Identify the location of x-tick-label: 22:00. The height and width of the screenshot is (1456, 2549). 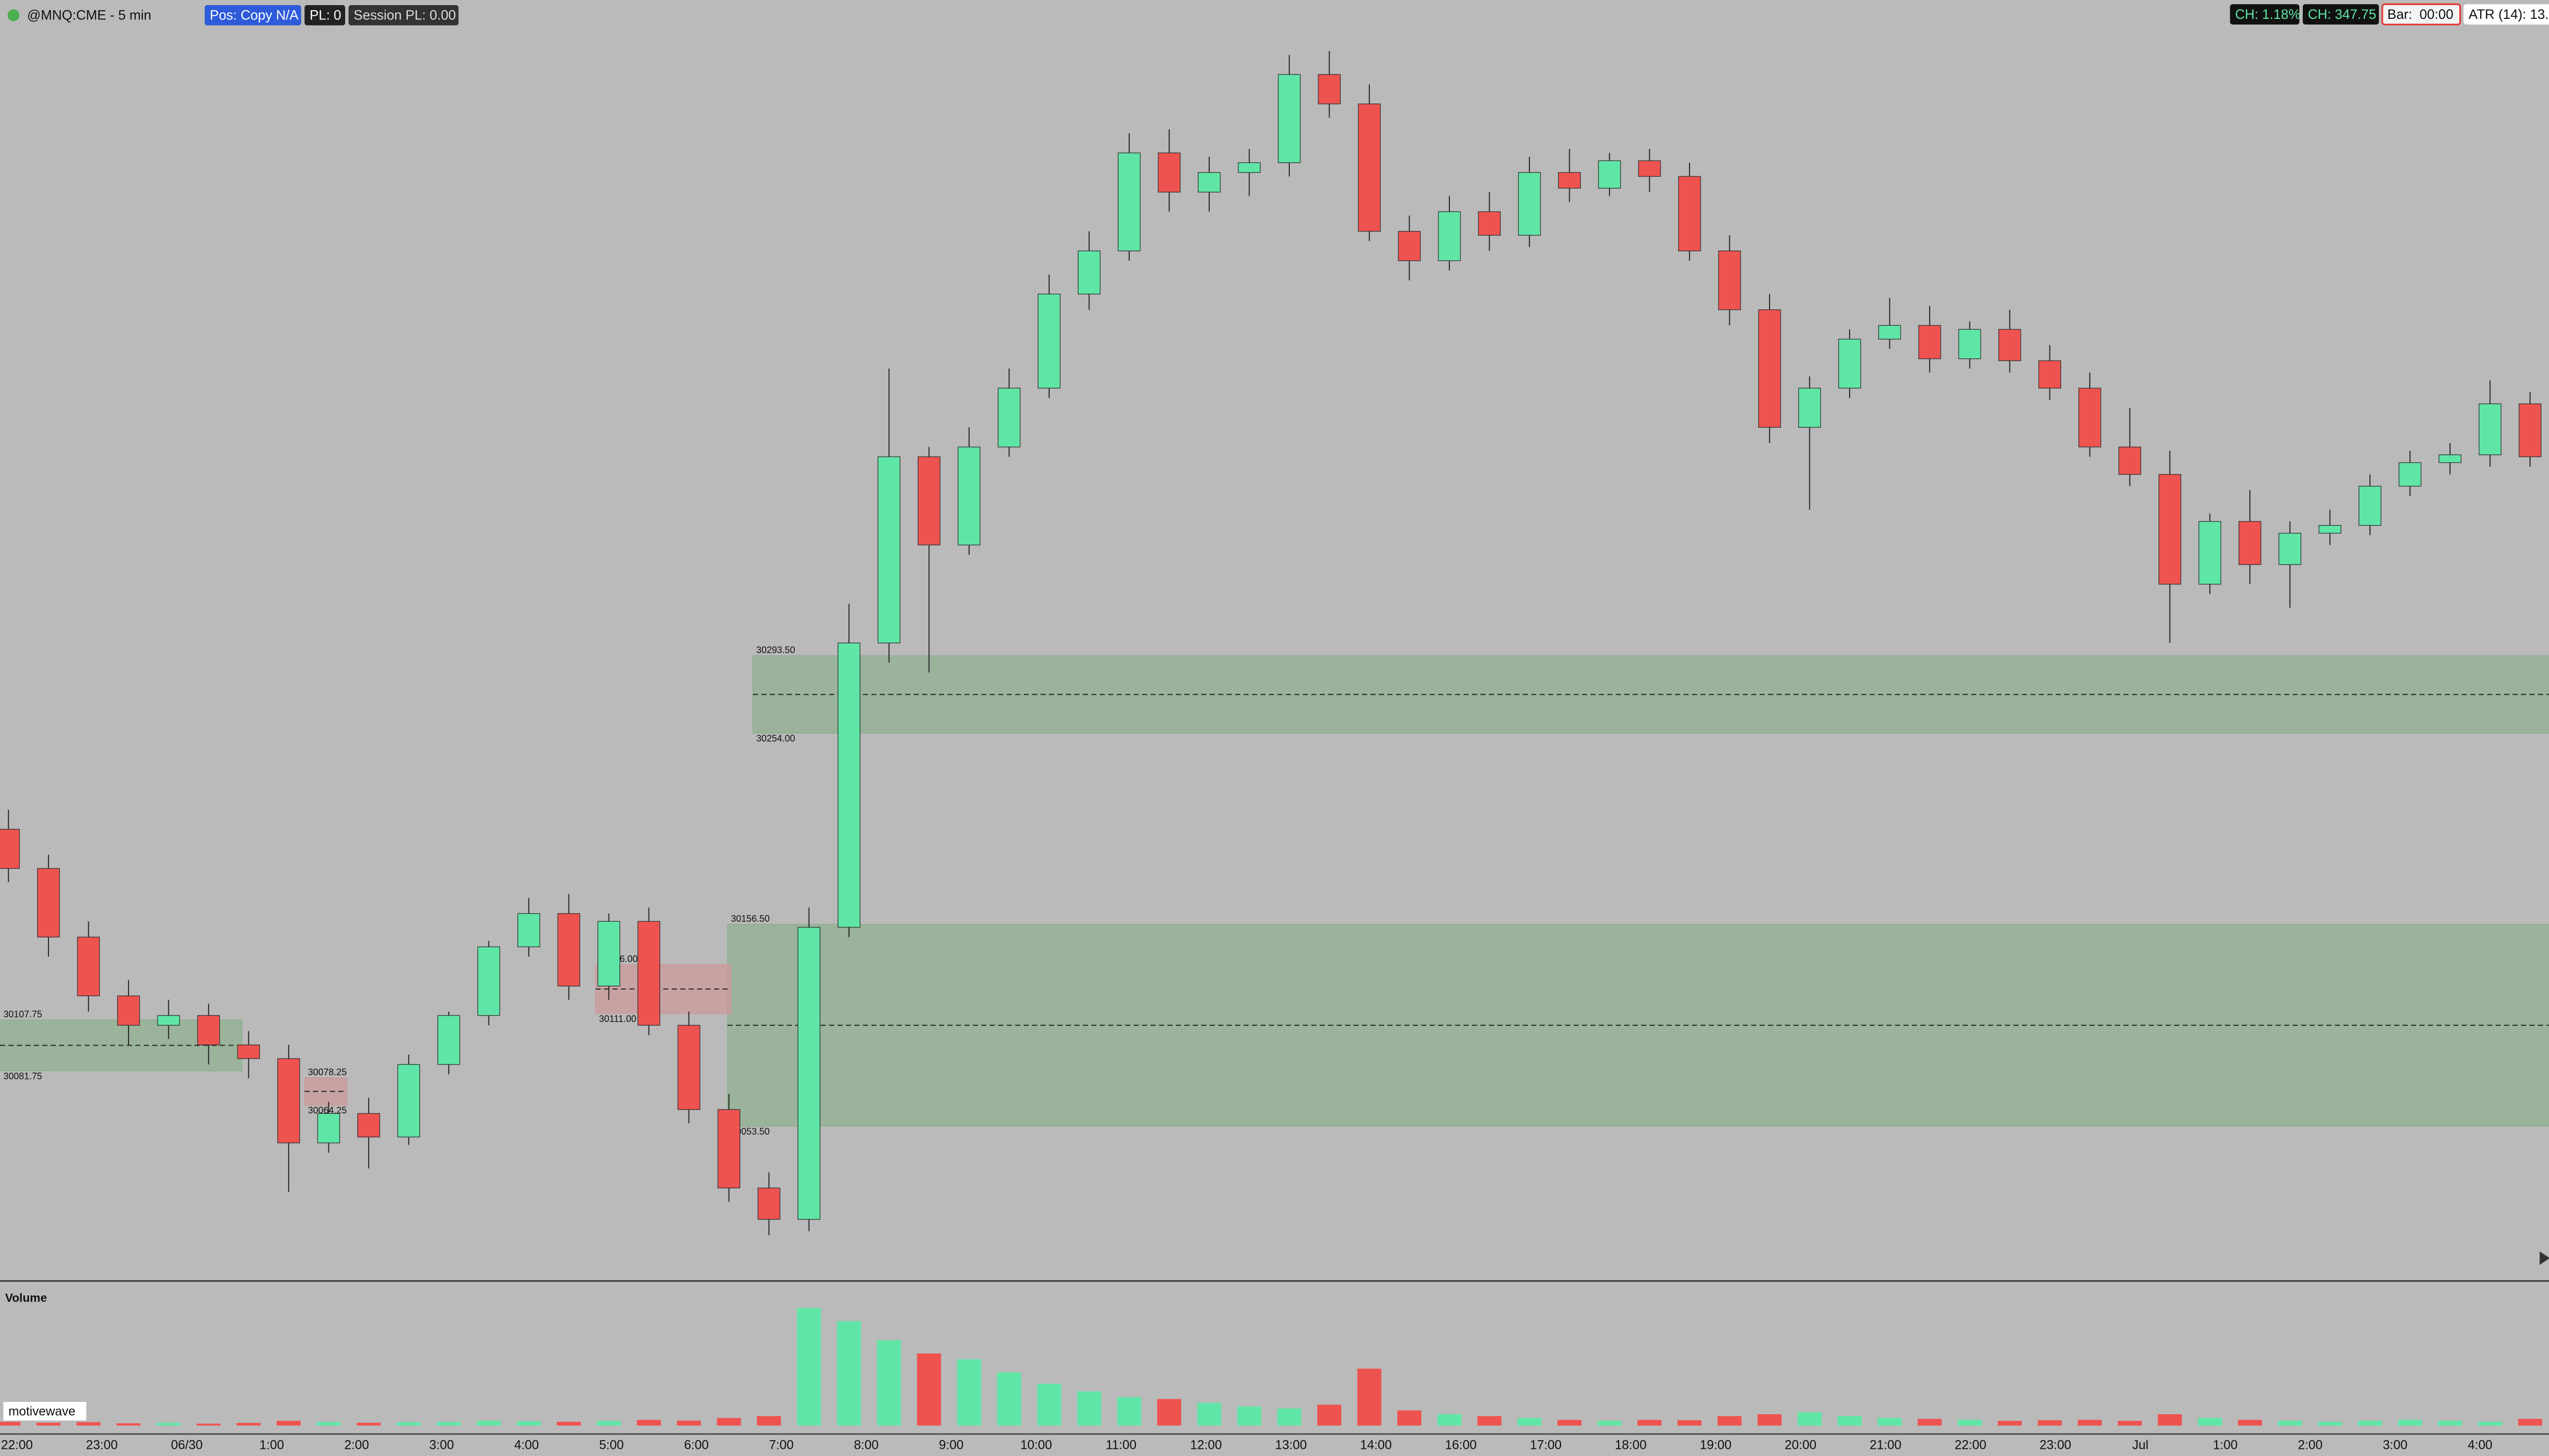
(1970, 1445).